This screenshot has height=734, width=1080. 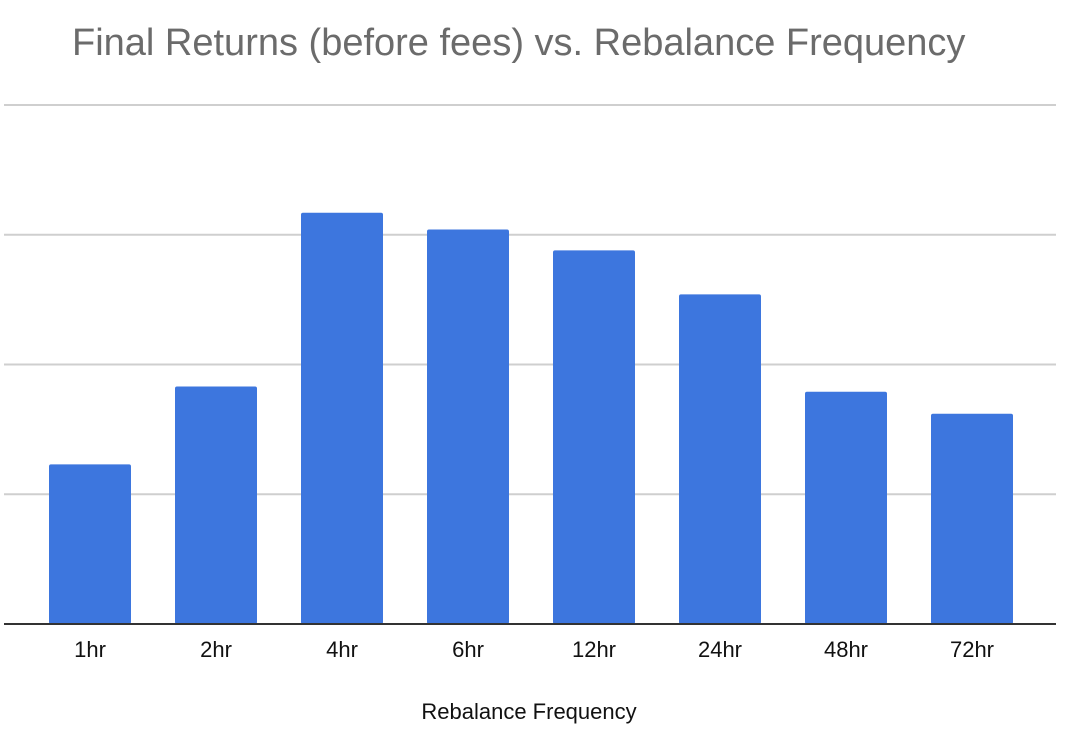 I want to click on bar-6hr, so click(x=468, y=426).